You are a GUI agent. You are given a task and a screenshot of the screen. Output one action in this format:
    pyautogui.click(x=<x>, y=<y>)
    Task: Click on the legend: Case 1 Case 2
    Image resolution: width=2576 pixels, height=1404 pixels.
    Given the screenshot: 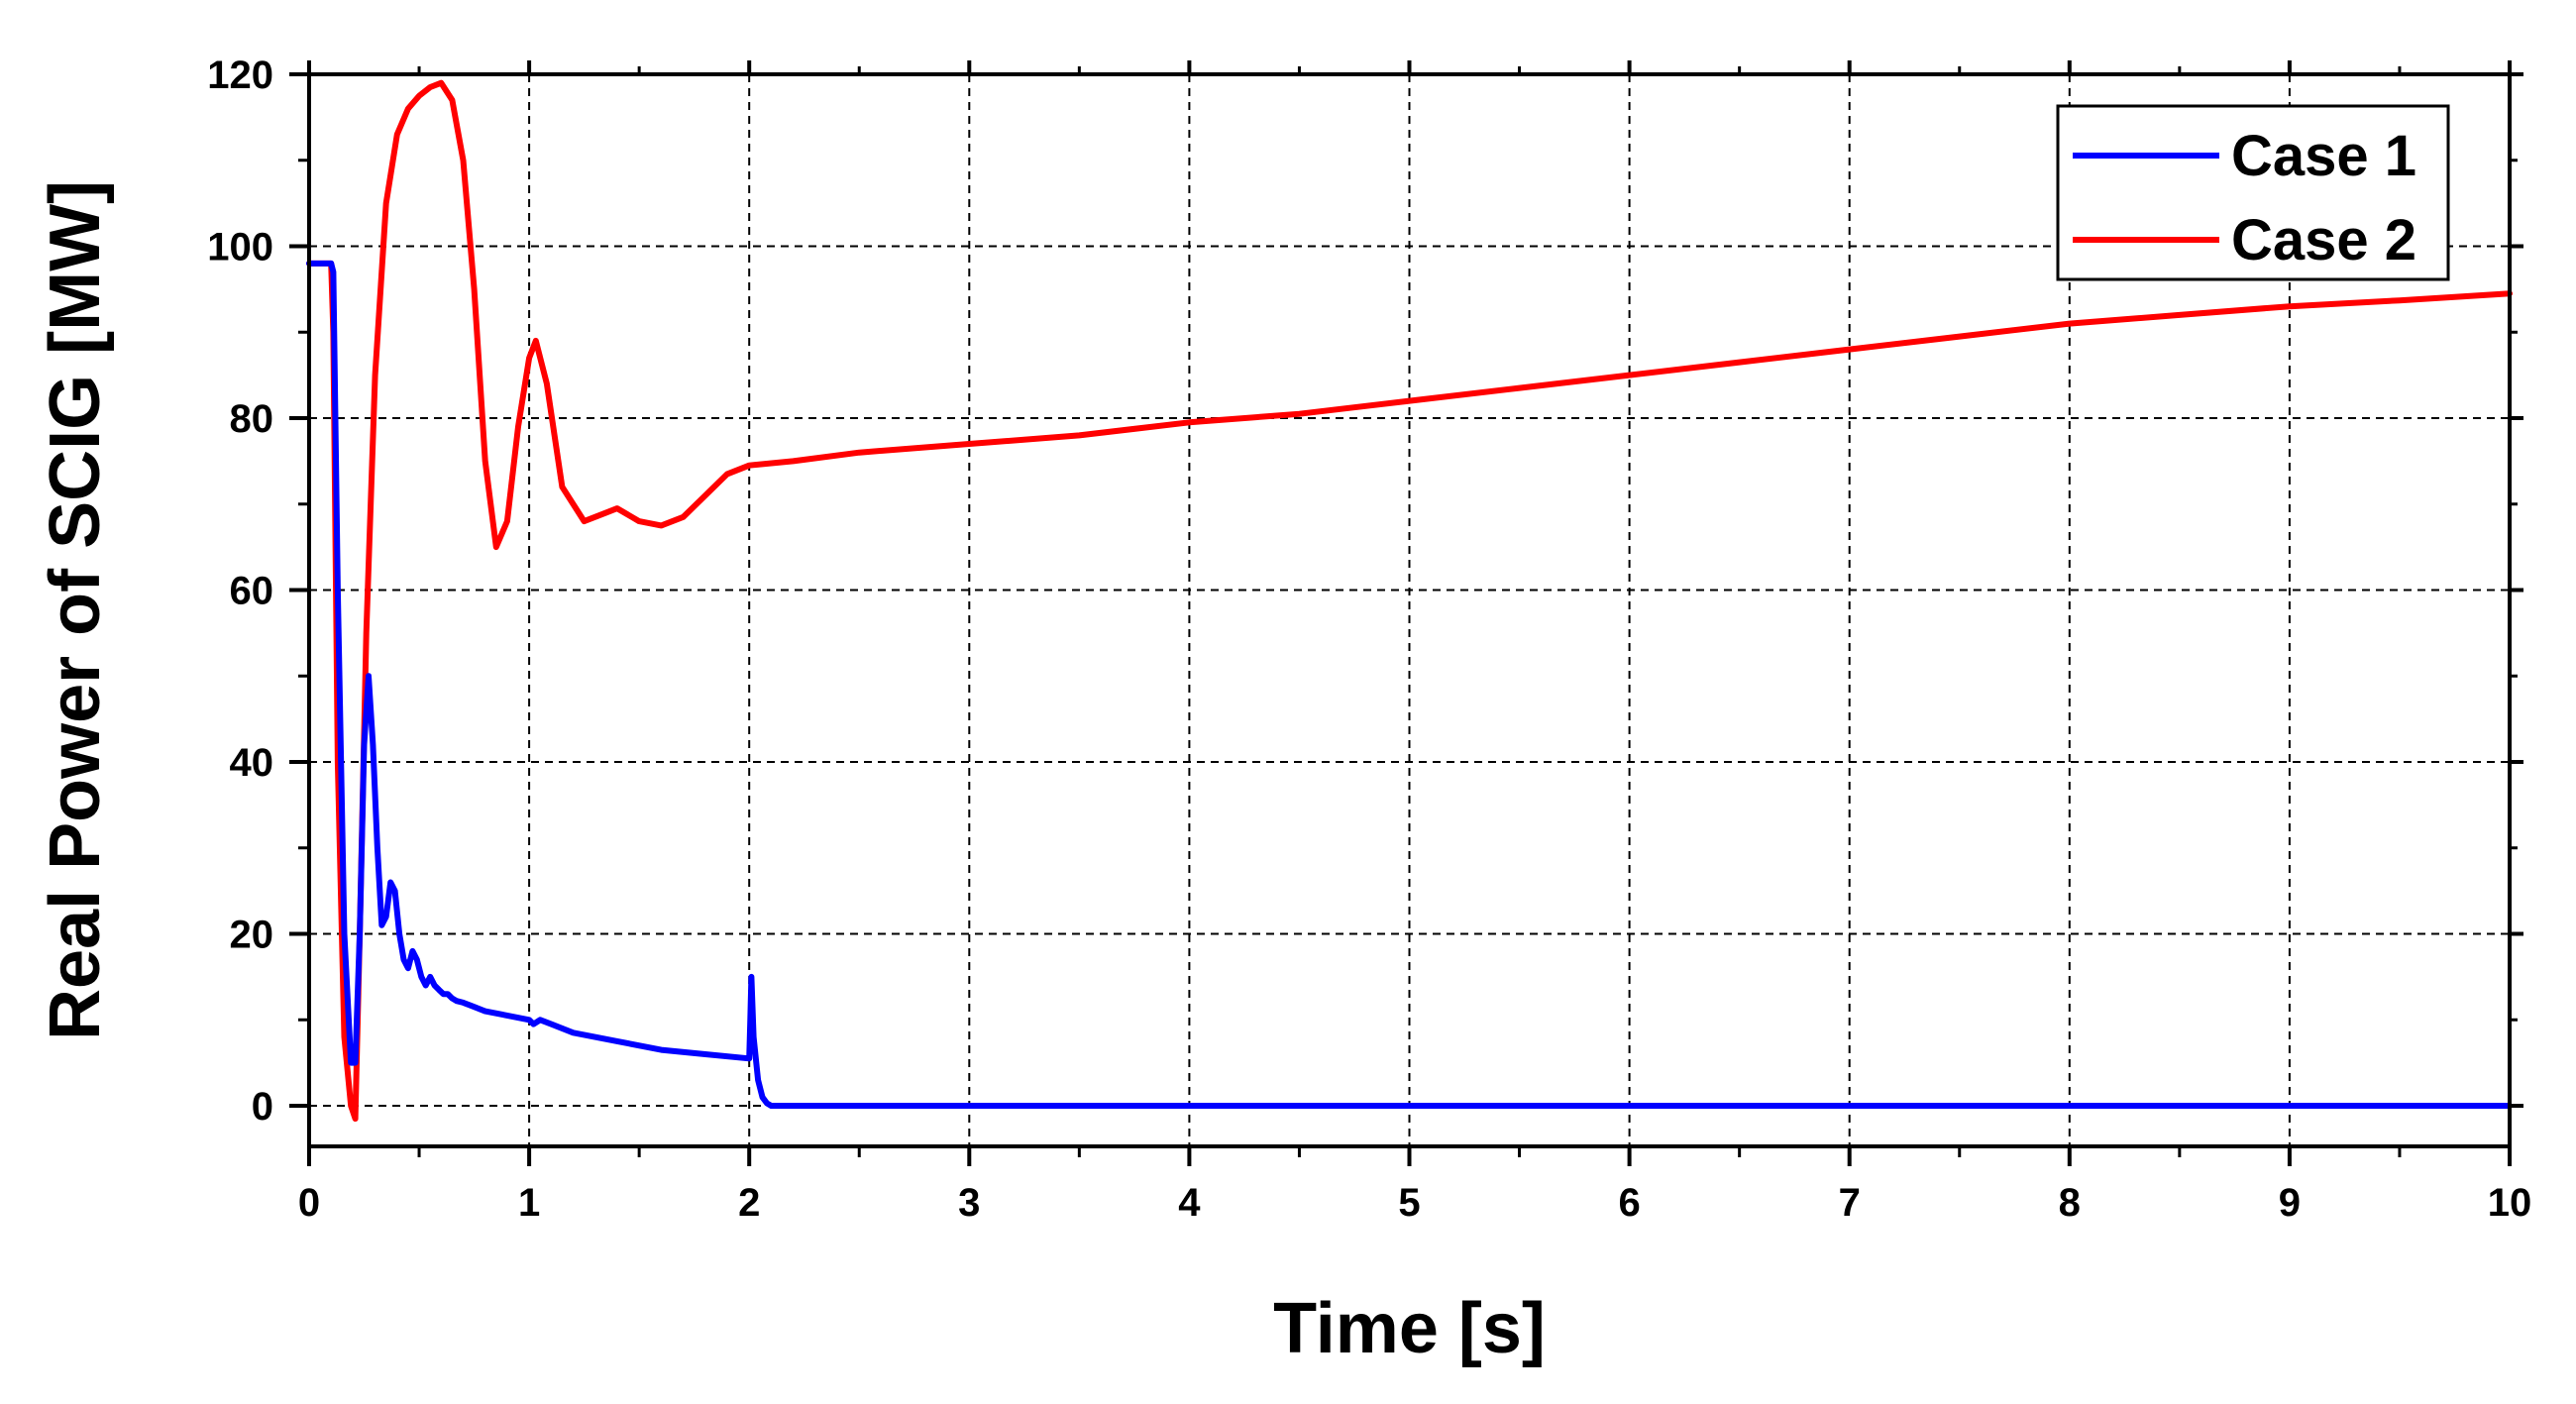 What is the action you would take?
    pyautogui.click(x=2253, y=193)
    